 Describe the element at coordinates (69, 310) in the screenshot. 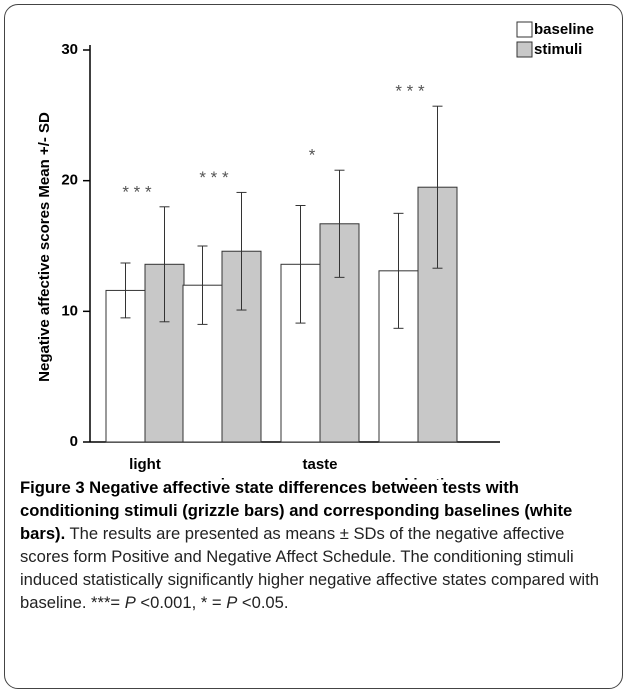

I see `y-tick-label: 10` at that location.